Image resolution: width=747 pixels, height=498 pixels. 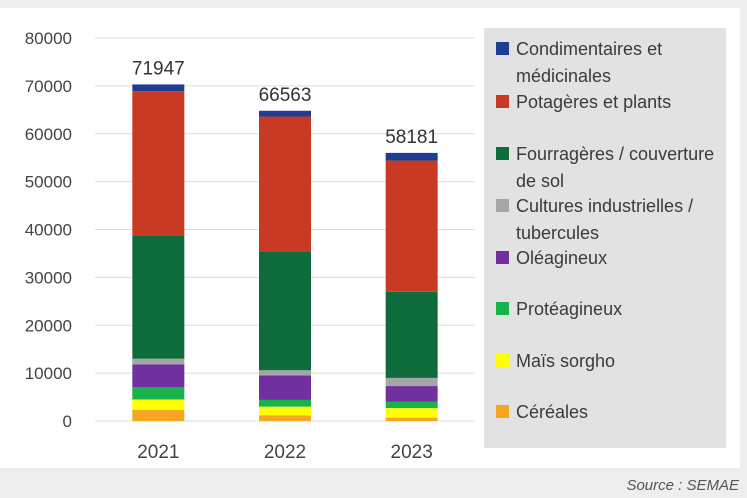 I want to click on legend-label: Condimentaires et médicinales, so click(x=589, y=62).